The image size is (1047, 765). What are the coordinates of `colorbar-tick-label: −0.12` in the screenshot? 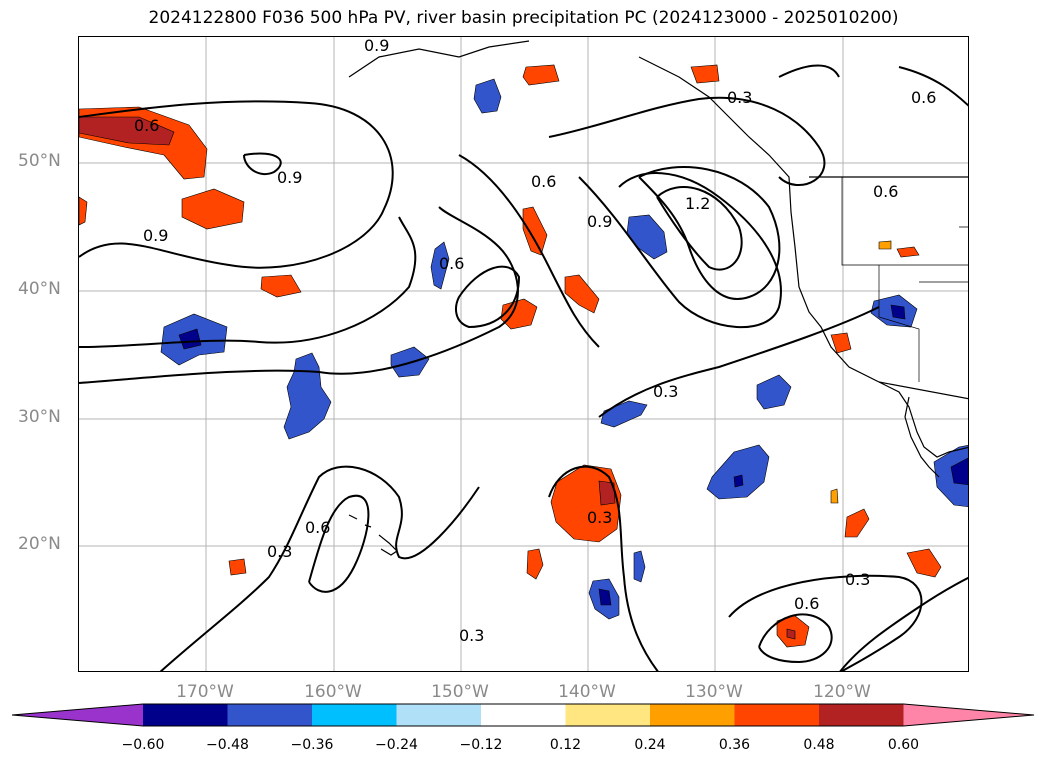 It's located at (481, 745).